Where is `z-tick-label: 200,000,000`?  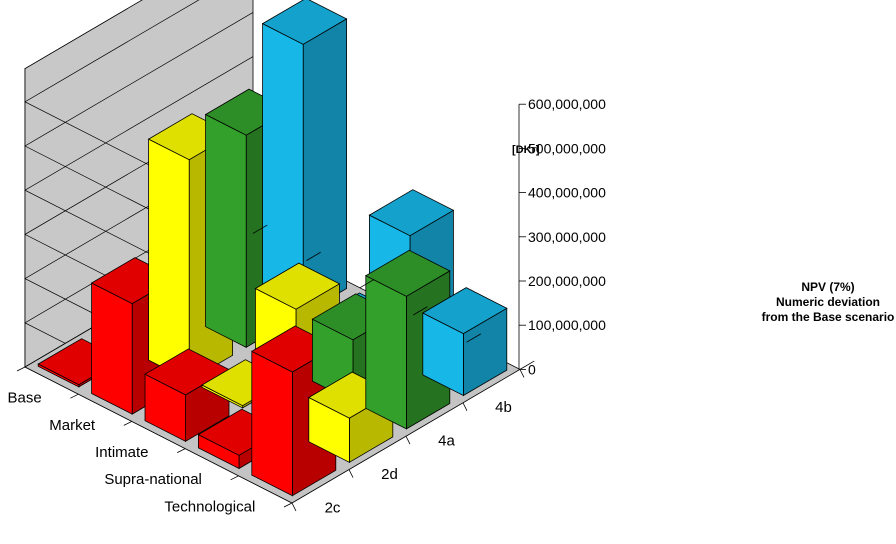
z-tick-label: 200,000,000 is located at coordinates (567, 281).